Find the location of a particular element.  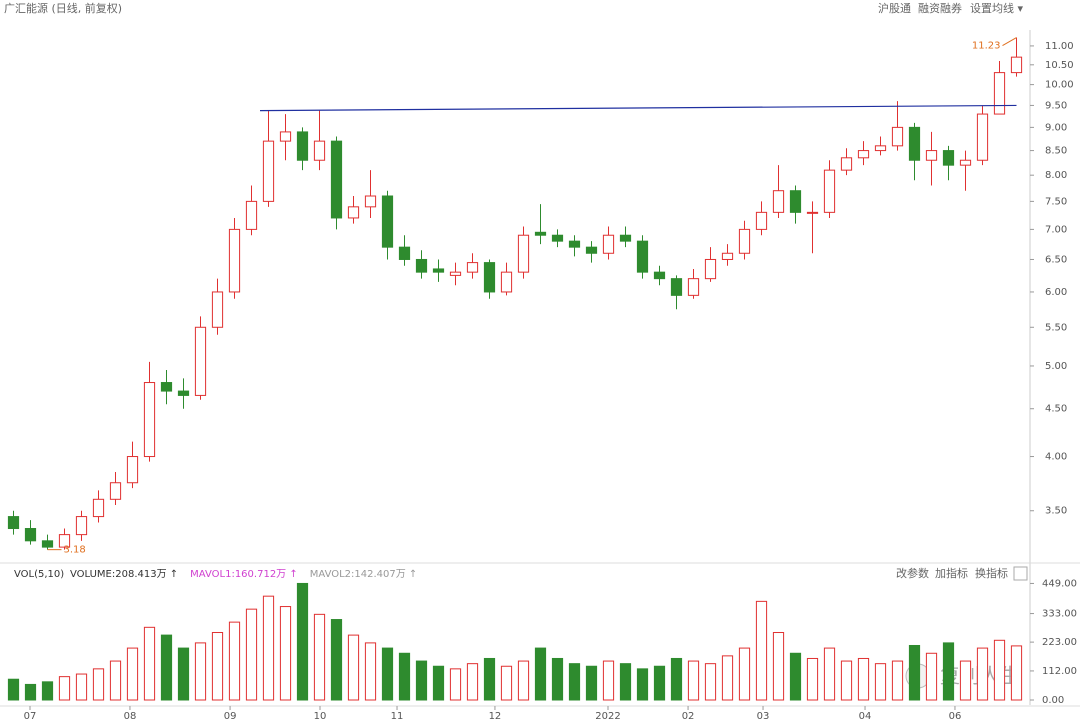

trend-line is located at coordinates (638, 108).